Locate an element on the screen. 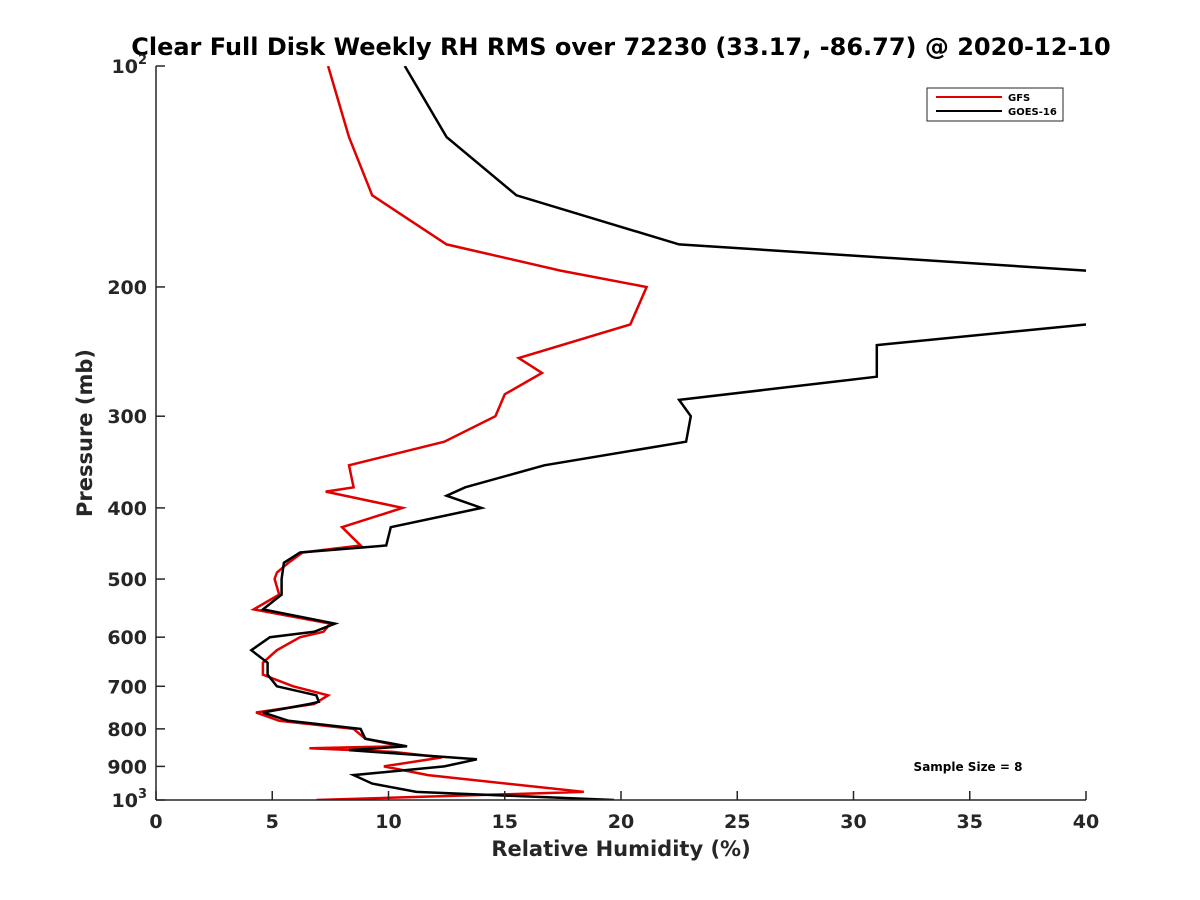 The width and height of the screenshot is (1200, 900). y-tick-label: 10² is located at coordinates (130, 65).